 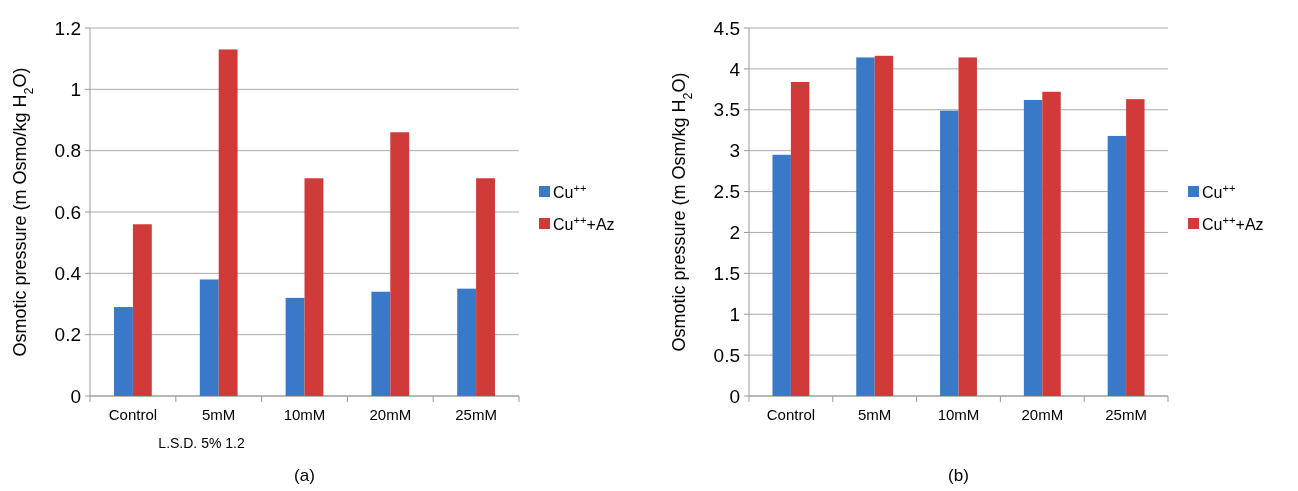 I want to click on y-tick-label: 0.4, so click(x=68, y=273).